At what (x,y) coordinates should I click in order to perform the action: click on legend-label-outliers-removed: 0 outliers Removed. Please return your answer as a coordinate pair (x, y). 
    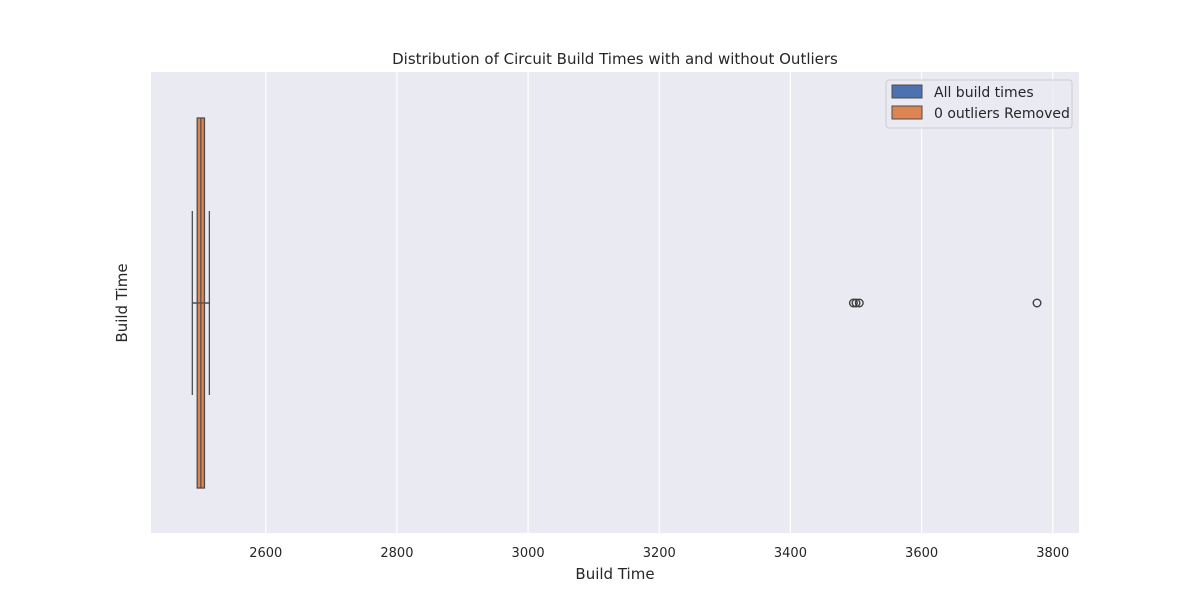
    Looking at the image, I should click on (1002, 114).